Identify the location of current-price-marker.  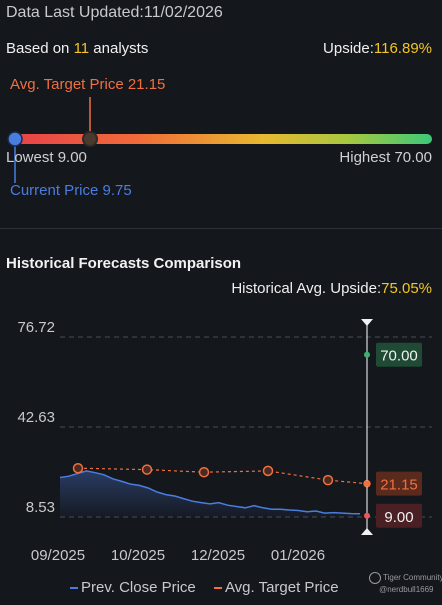
(15, 139).